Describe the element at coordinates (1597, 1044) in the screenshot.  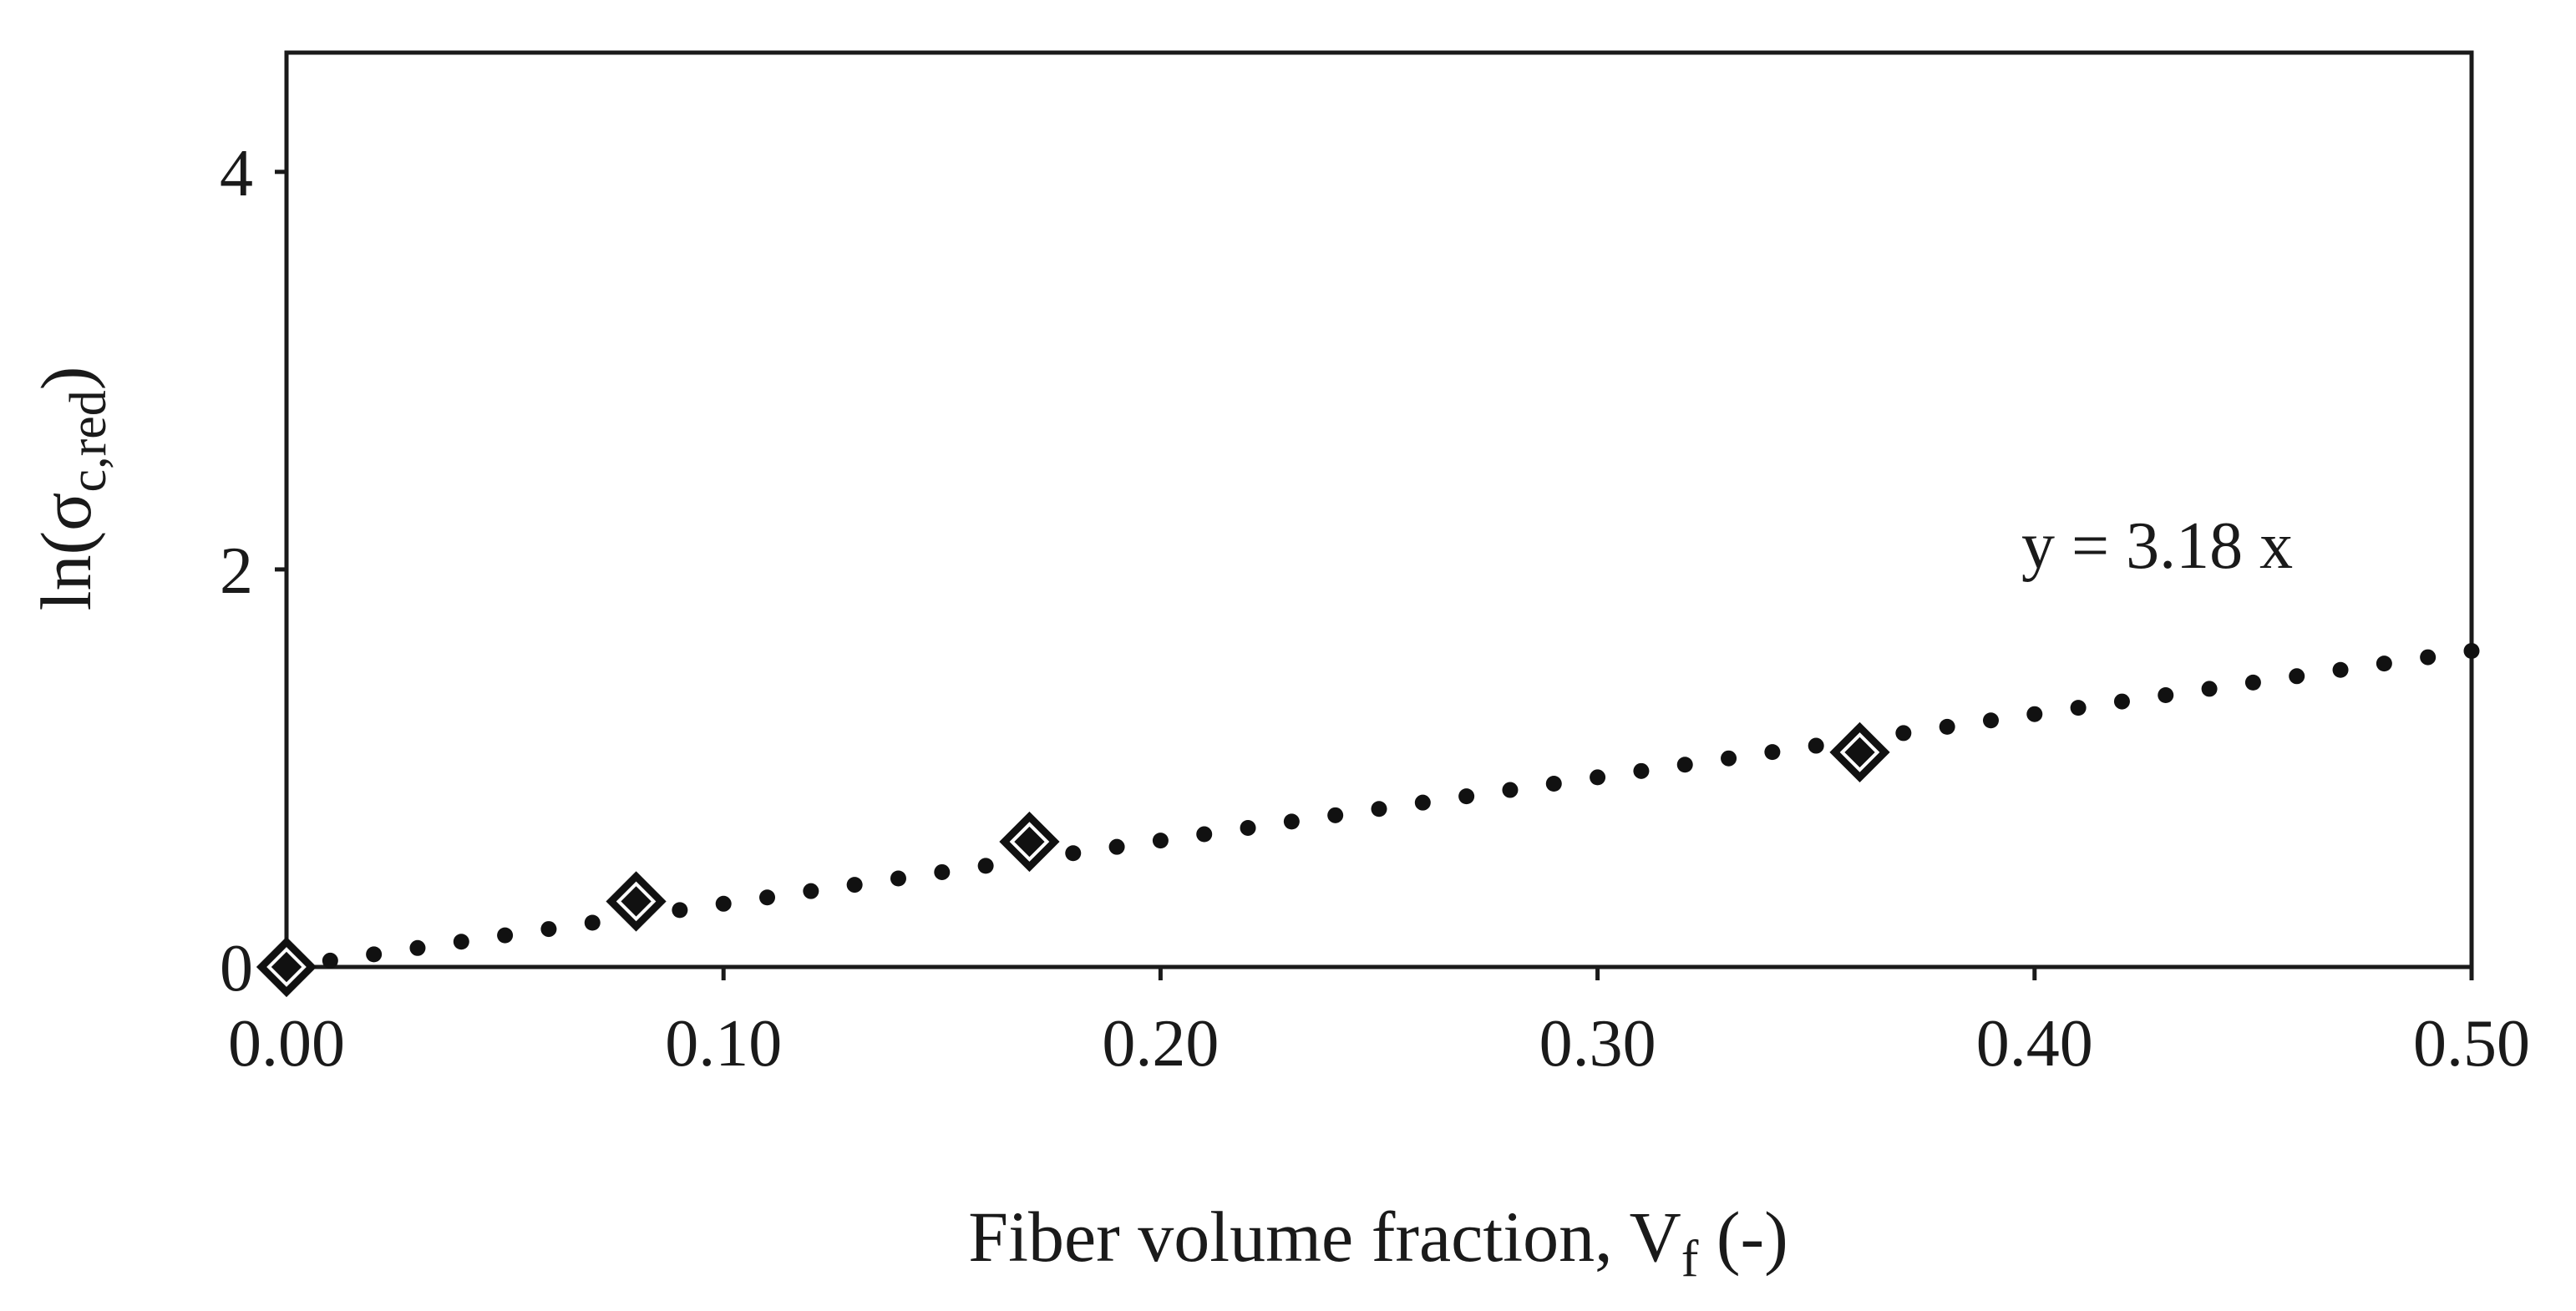
I see `x-tick-label: 0.30` at that location.